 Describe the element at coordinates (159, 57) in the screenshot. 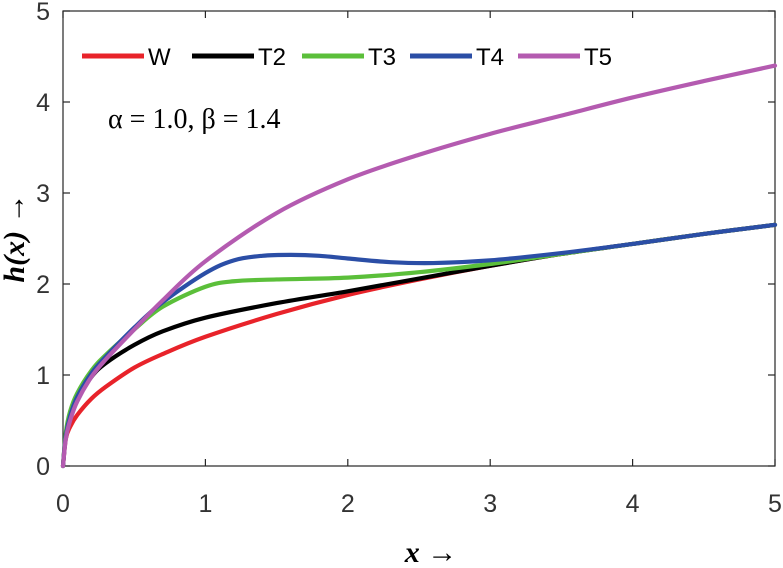

I see `legend-label-w: W` at that location.